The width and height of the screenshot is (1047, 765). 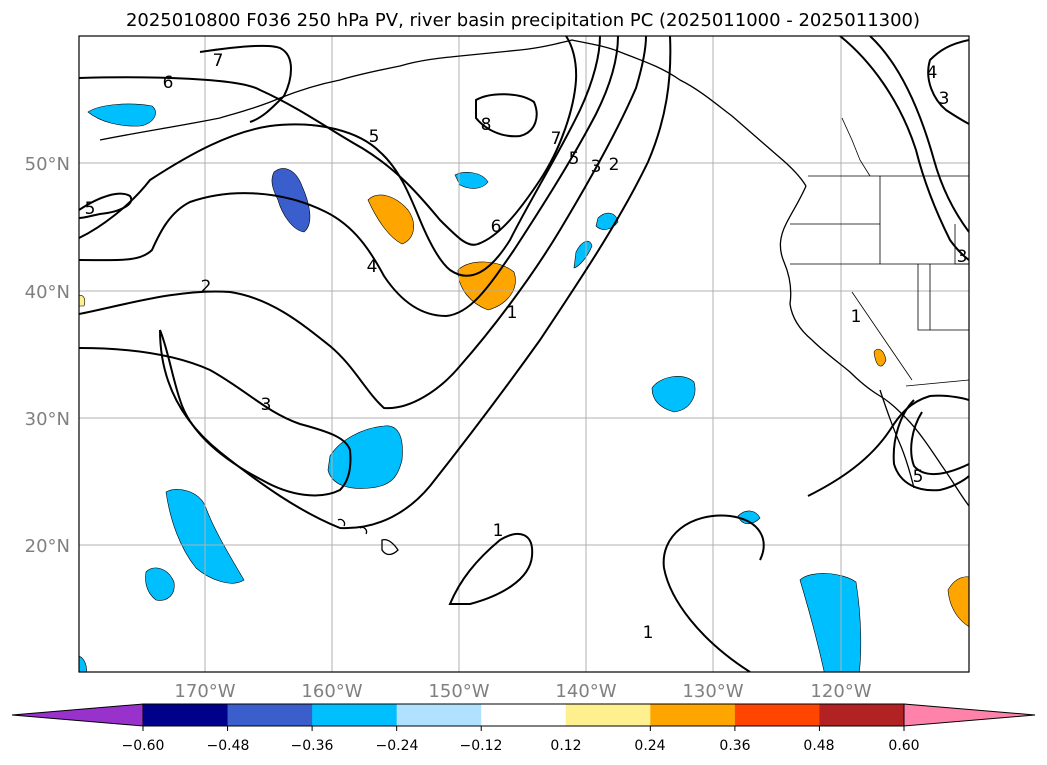 What do you see at coordinates (585, 691) in the screenshot?
I see `lon-label: 140°W` at bounding box center [585, 691].